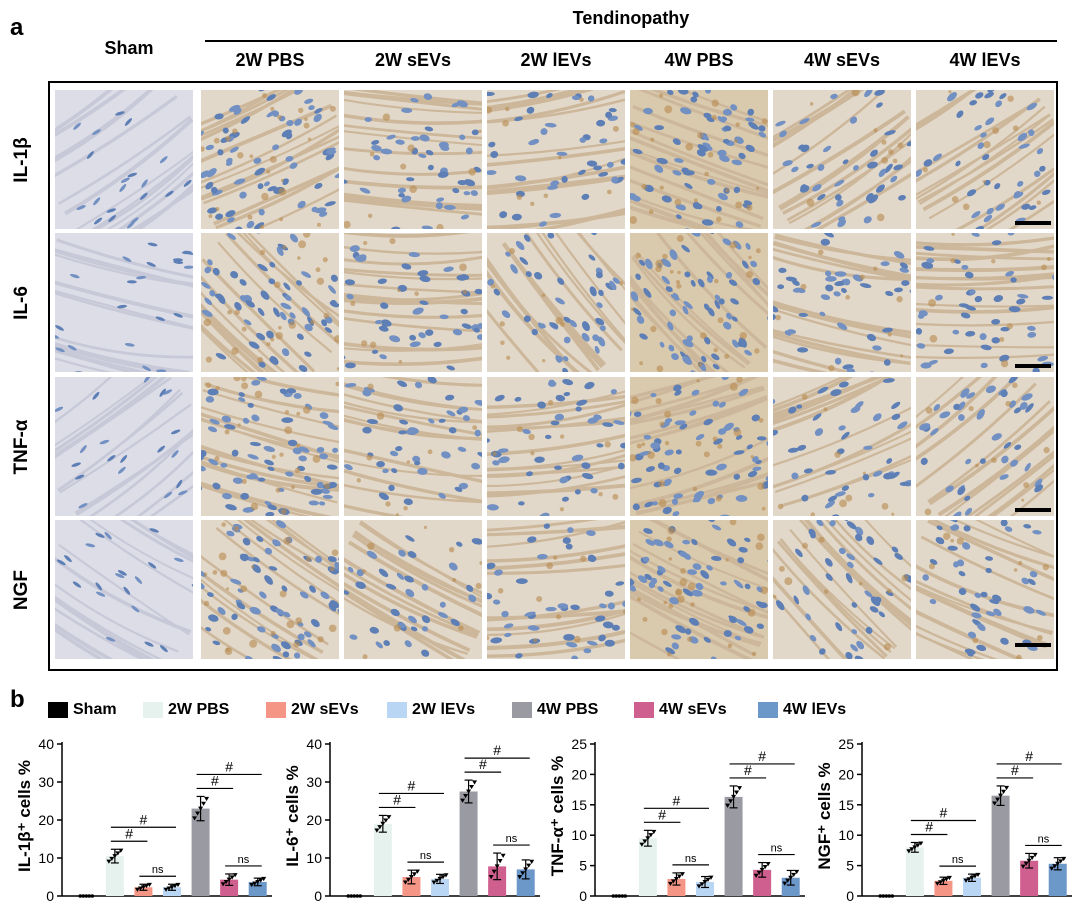 The width and height of the screenshot is (1080, 909). What do you see at coordinates (631, 41) in the screenshot?
I see `group-header-line` at bounding box center [631, 41].